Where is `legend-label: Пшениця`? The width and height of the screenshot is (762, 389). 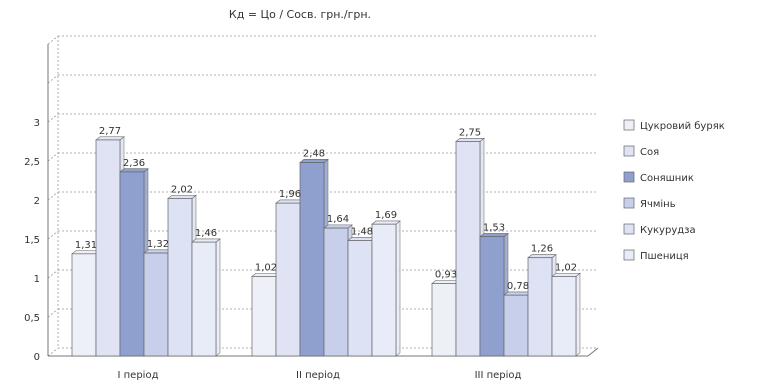 legend-label: Пшениця is located at coordinates (664, 256).